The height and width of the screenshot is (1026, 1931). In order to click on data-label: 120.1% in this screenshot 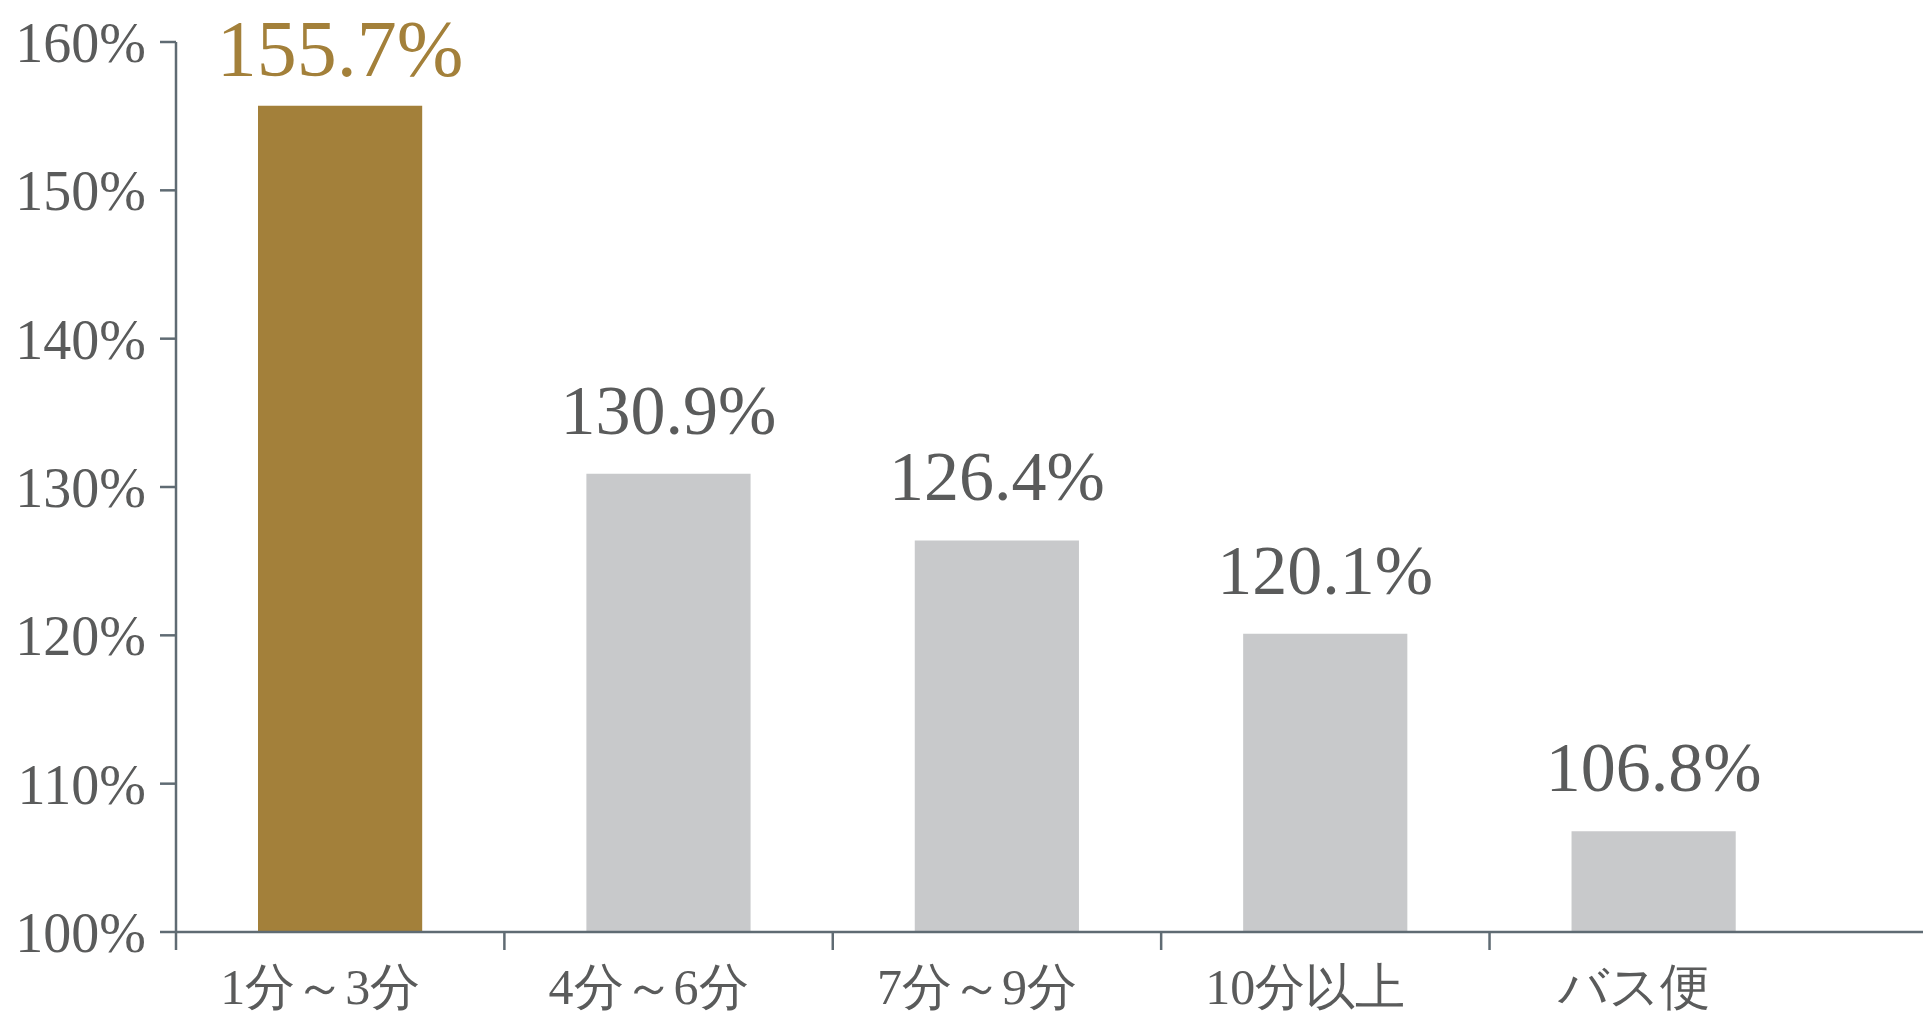, I will do `click(1325, 570)`.